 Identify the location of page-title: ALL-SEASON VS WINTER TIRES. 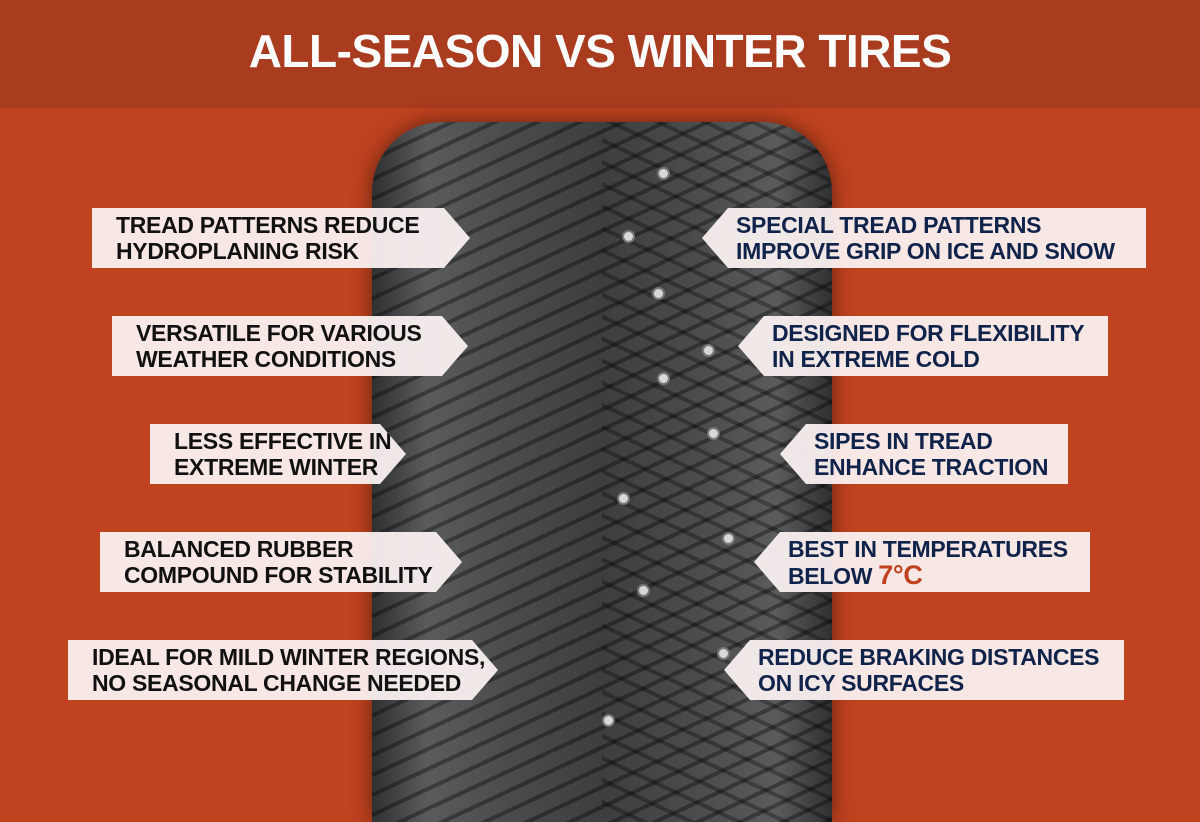
(600, 51).